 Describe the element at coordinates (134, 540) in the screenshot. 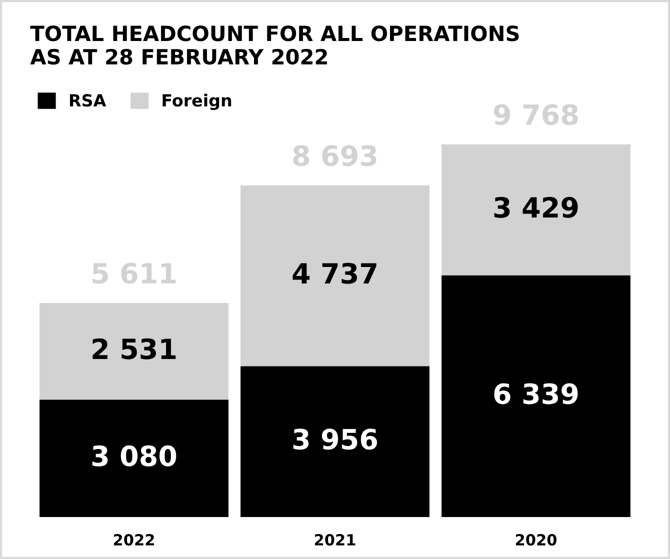

I see `x-tick-label: 2022` at that location.